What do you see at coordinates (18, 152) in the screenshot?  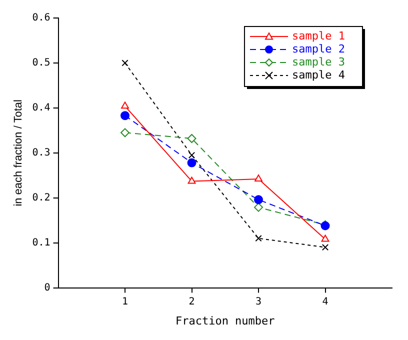 I see `y-axis-title: in each fraction / Total` at bounding box center [18, 152].